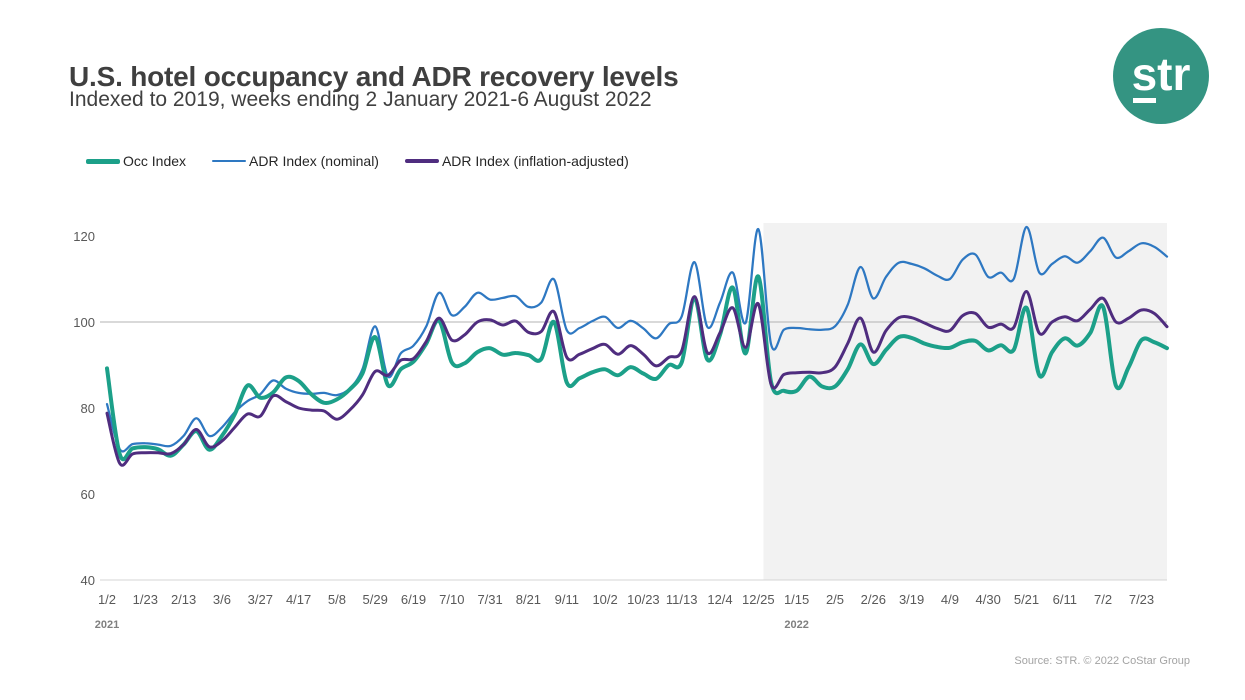 The height and width of the screenshot is (700, 1245). Describe the element at coordinates (222, 599) in the screenshot. I see `x-tick-label: 3/6` at that location.